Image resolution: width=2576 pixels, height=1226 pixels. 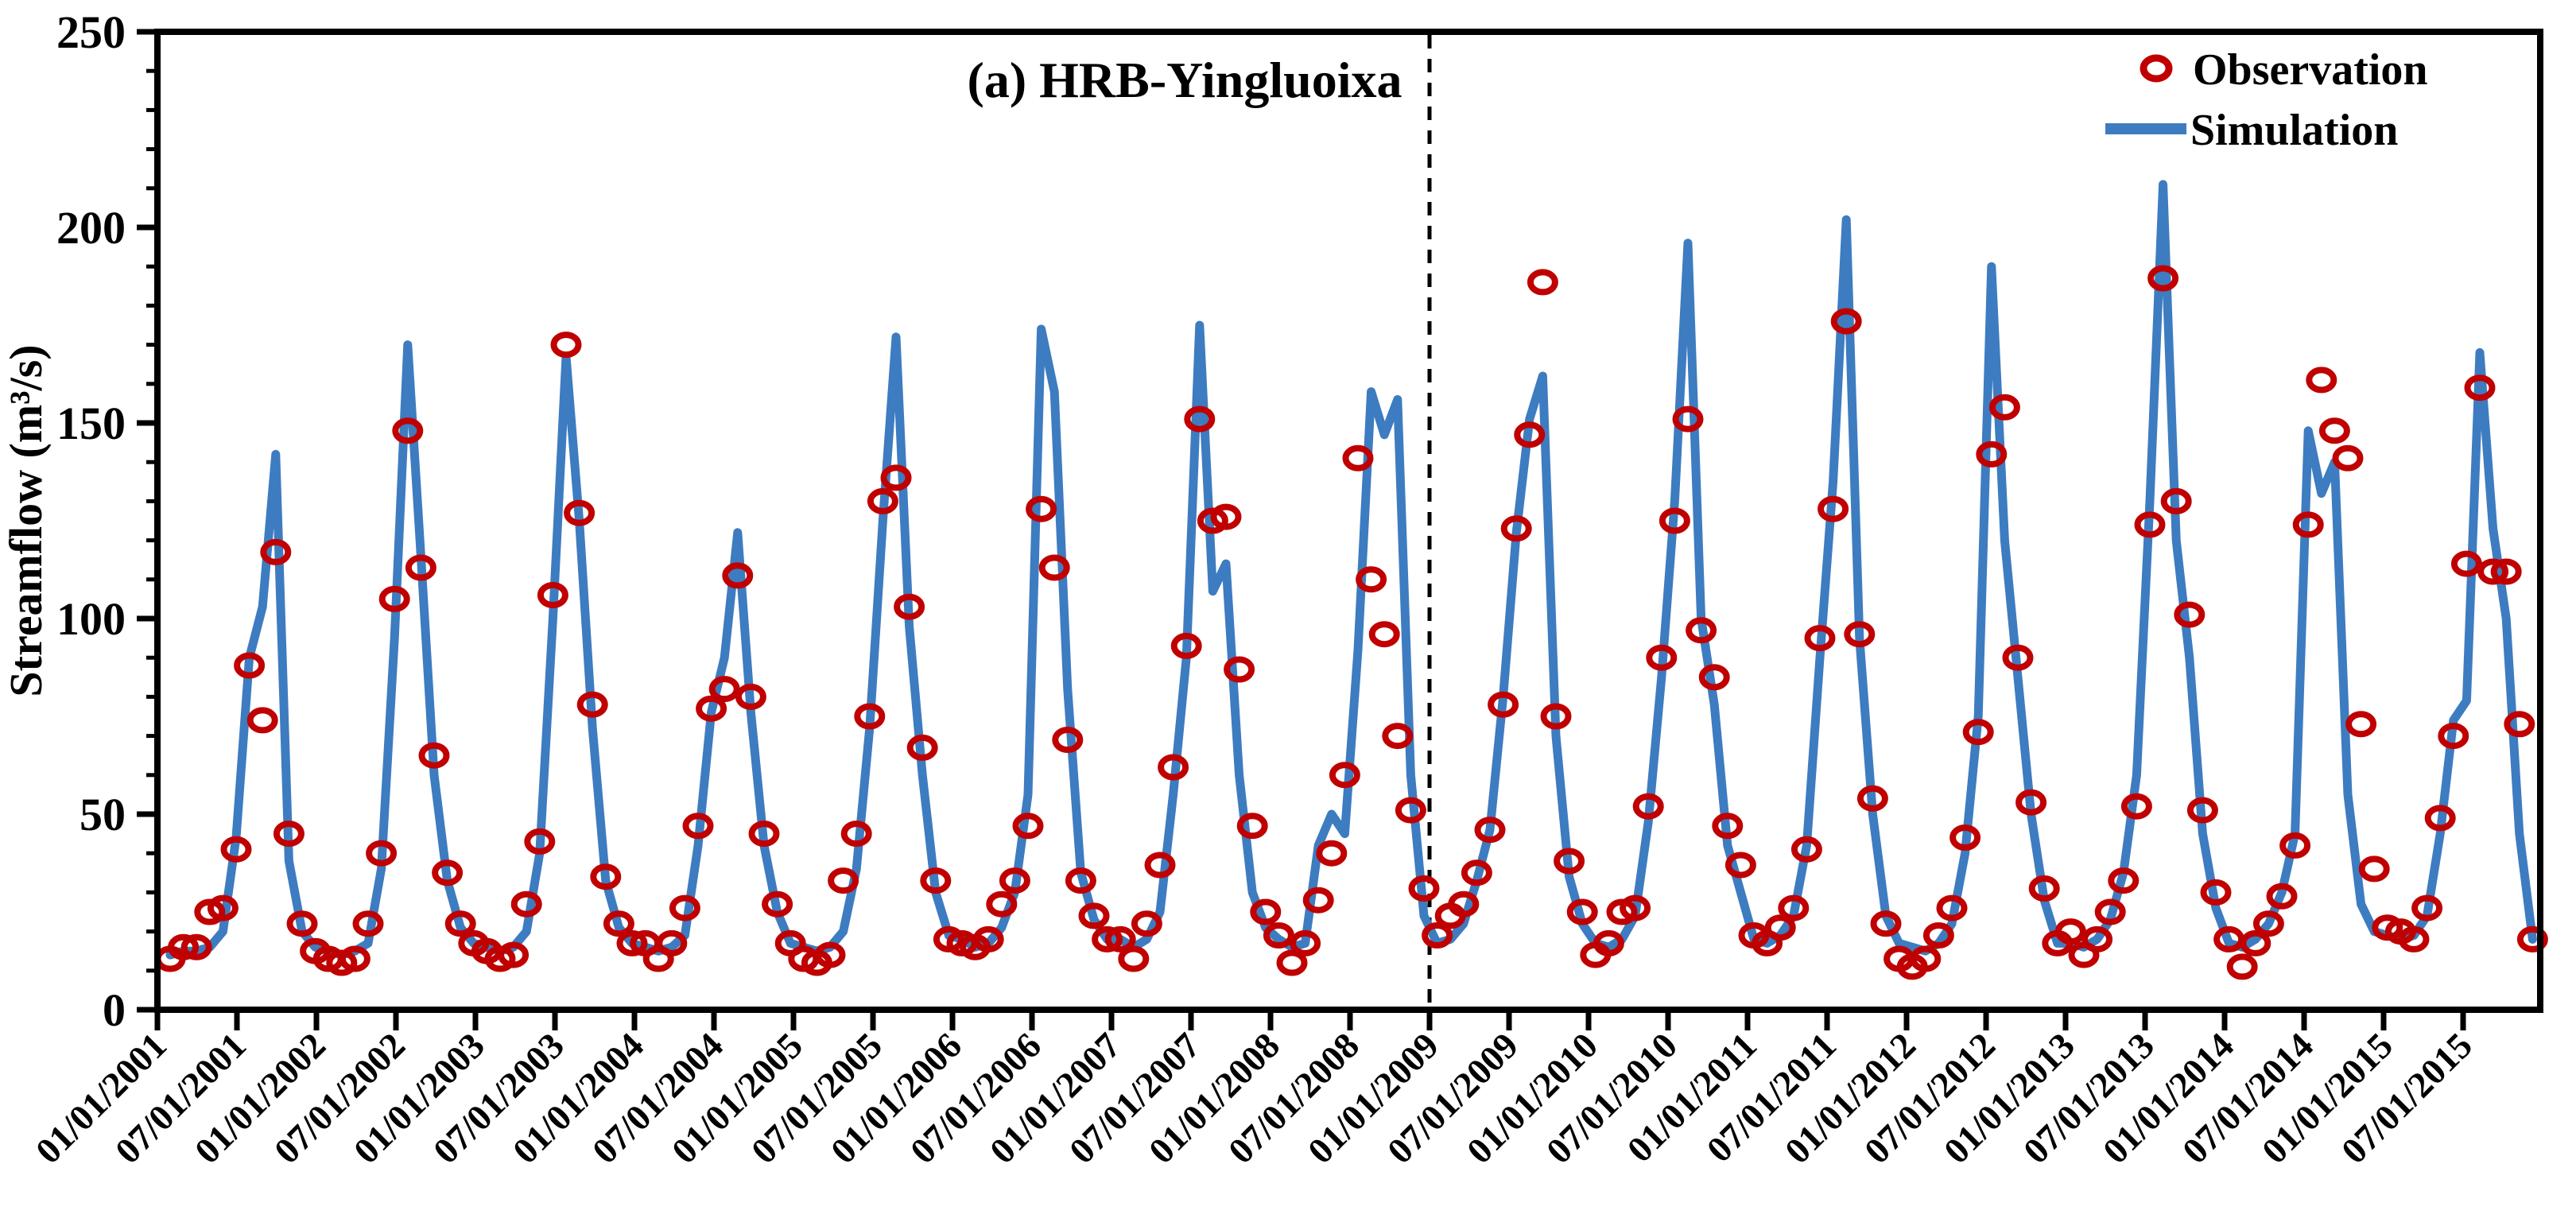 What do you see at coordinates (1185, 80) in the screenshot?
I see `chart-title: (a) HRB-Yingluoixa` at bounding box center [1185, 80].